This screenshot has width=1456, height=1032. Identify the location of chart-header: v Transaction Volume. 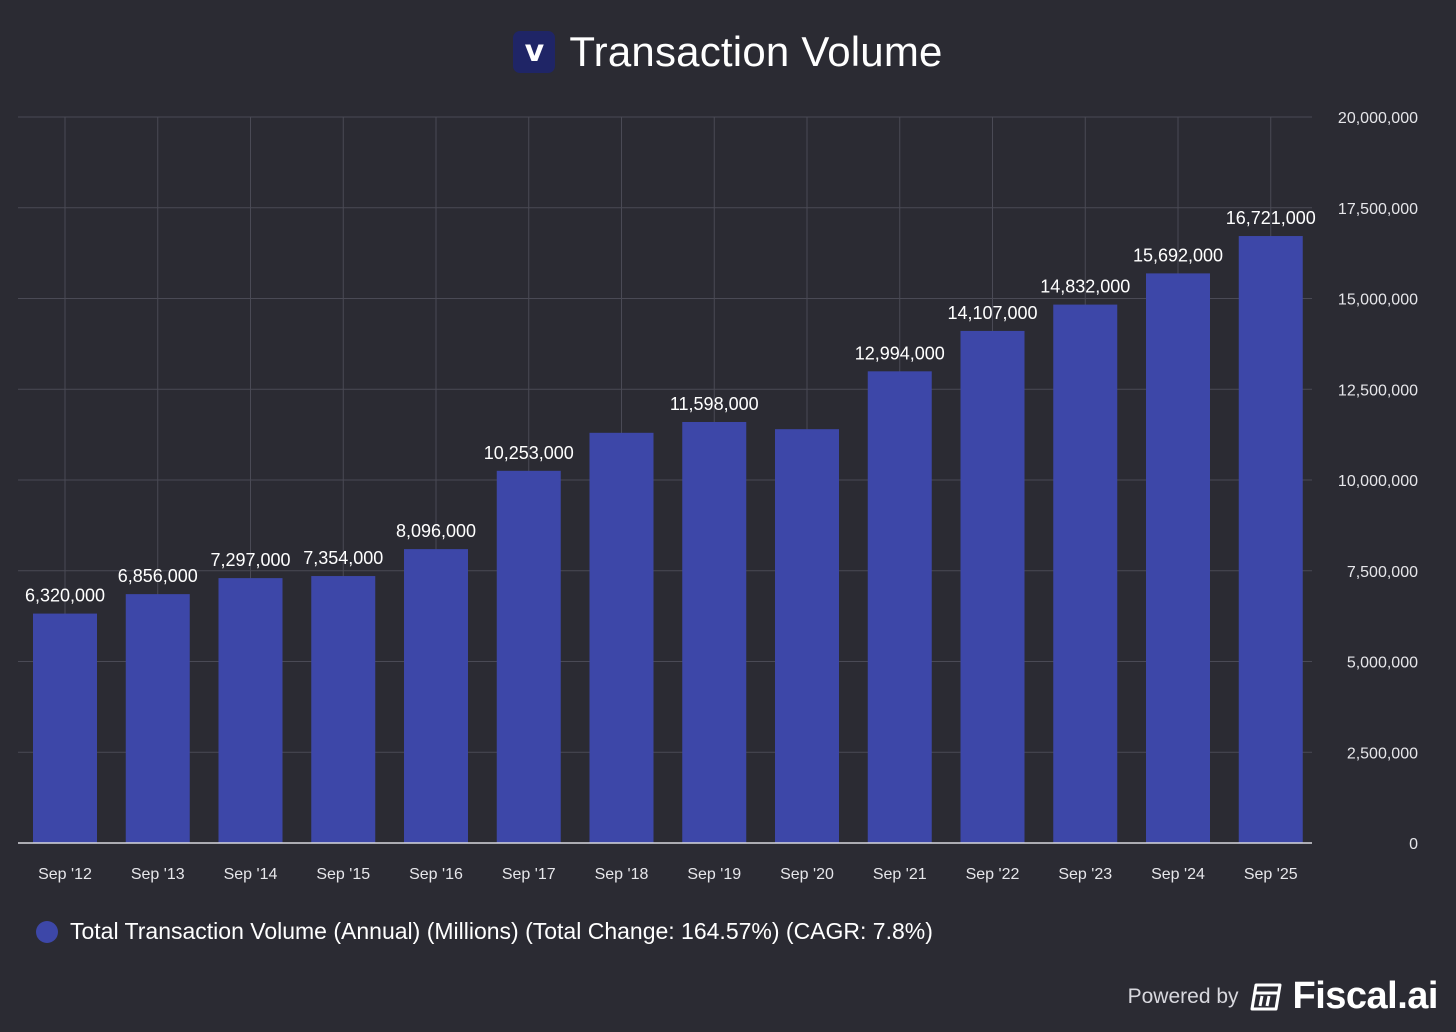
(728, 52).